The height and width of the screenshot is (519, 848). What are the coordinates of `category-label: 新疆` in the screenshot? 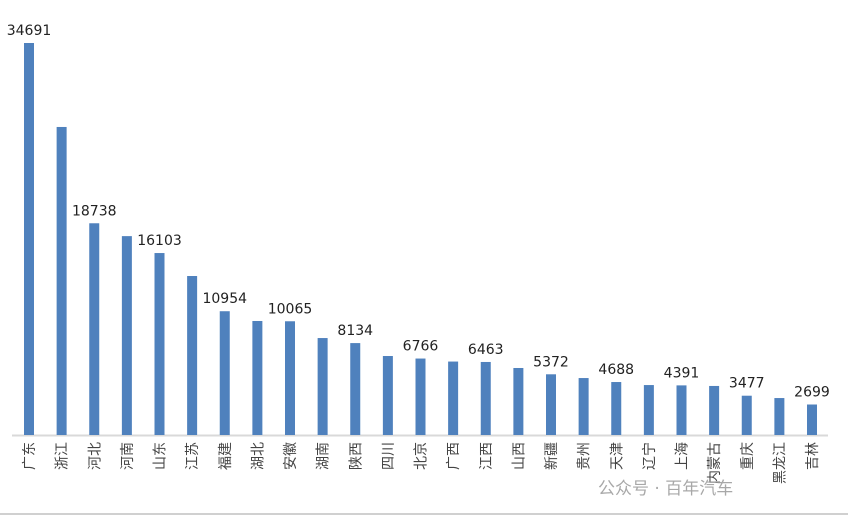 It's located at (552, 456).